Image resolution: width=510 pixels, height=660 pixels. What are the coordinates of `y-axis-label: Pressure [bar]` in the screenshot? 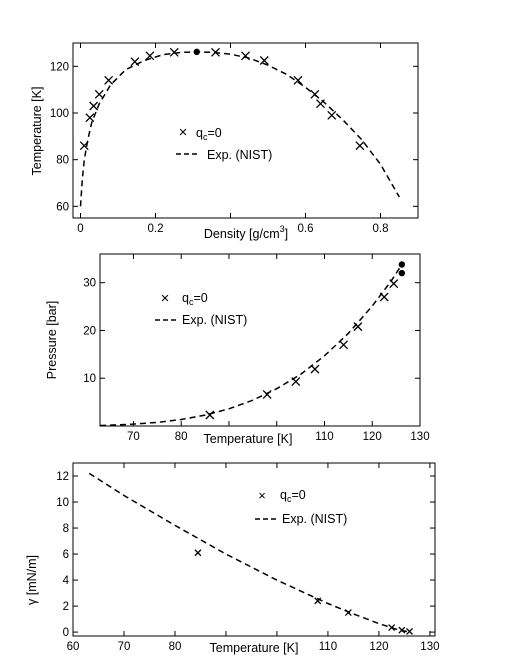 It's located at (52, 340).